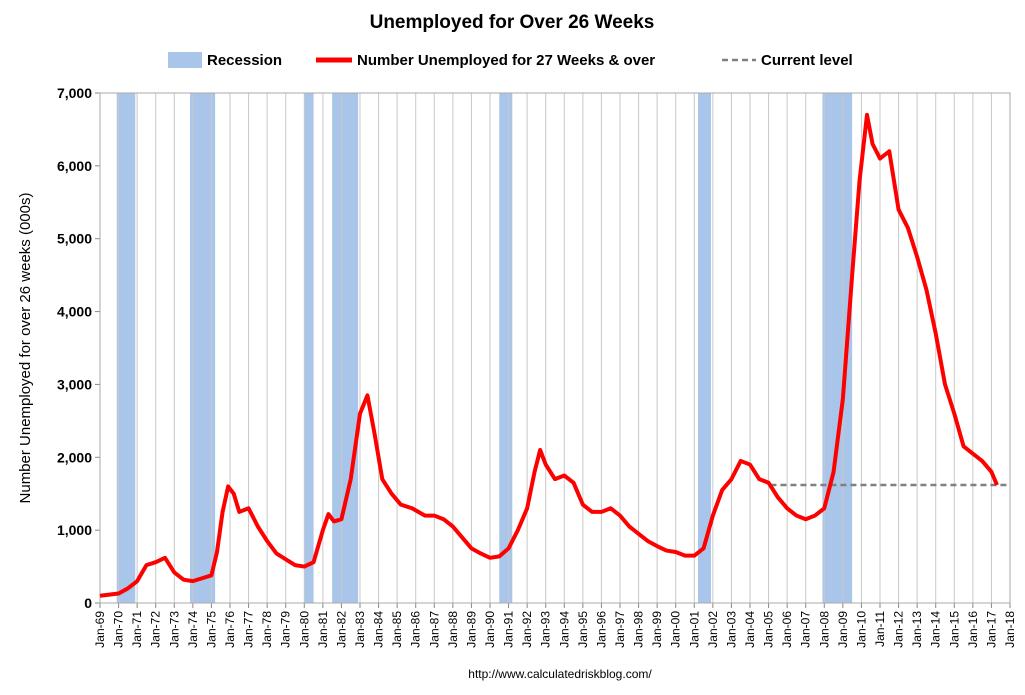 This screenshot has width=1025, height=695. What do you see at coordinates (137, 629) in the screenshot?
I see `x-tick-label: Jan-71` at bounding box center [137, 629].